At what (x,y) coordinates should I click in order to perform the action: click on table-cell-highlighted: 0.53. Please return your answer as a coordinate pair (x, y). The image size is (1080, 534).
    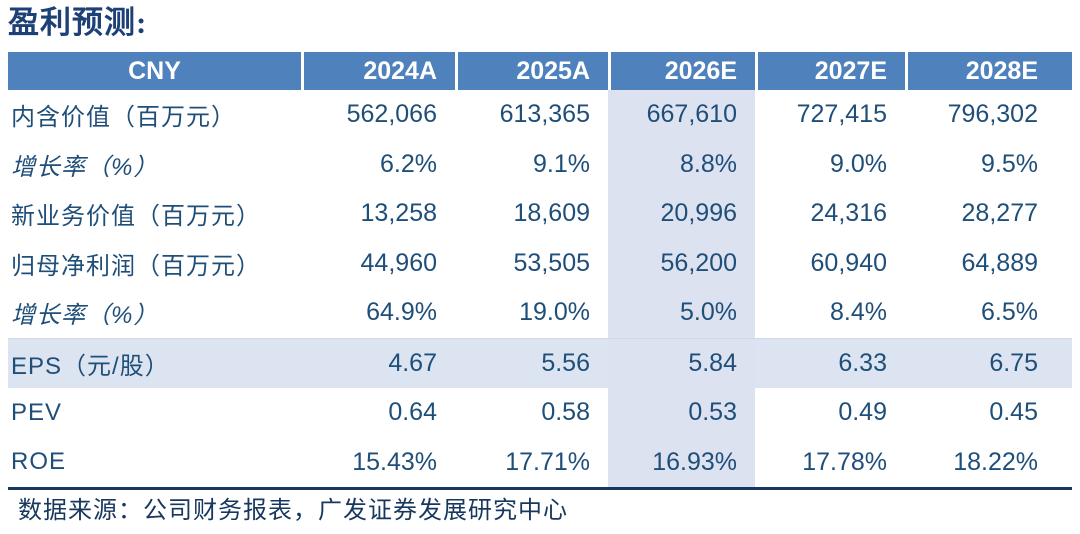
    Looking at the image, I should click on (681, 413).